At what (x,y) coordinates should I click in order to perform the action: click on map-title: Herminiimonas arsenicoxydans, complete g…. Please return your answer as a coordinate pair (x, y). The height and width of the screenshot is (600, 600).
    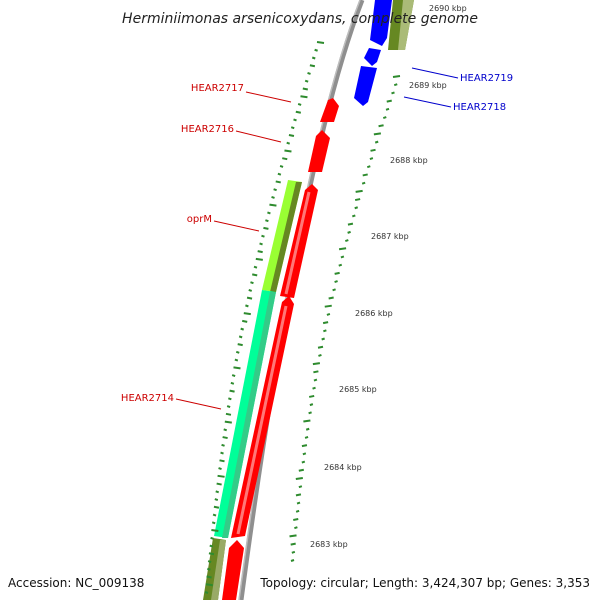
    Looking at the image, I should click on (300, 19).